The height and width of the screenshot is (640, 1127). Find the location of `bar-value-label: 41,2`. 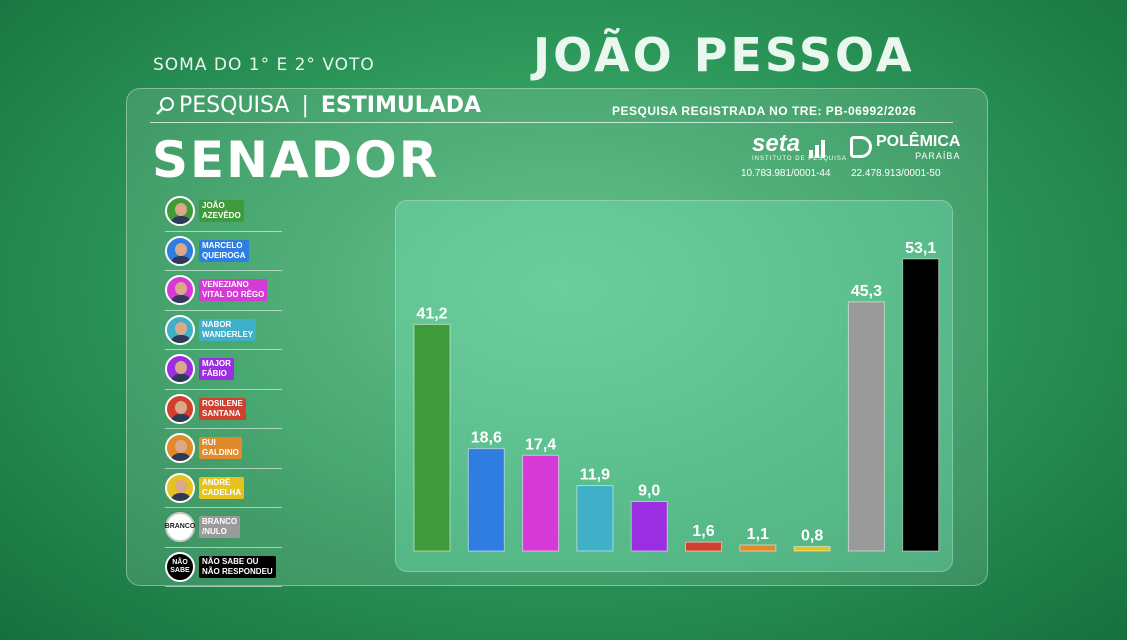

bar-value-label: 41,2 is located at coordinates (431, 313).